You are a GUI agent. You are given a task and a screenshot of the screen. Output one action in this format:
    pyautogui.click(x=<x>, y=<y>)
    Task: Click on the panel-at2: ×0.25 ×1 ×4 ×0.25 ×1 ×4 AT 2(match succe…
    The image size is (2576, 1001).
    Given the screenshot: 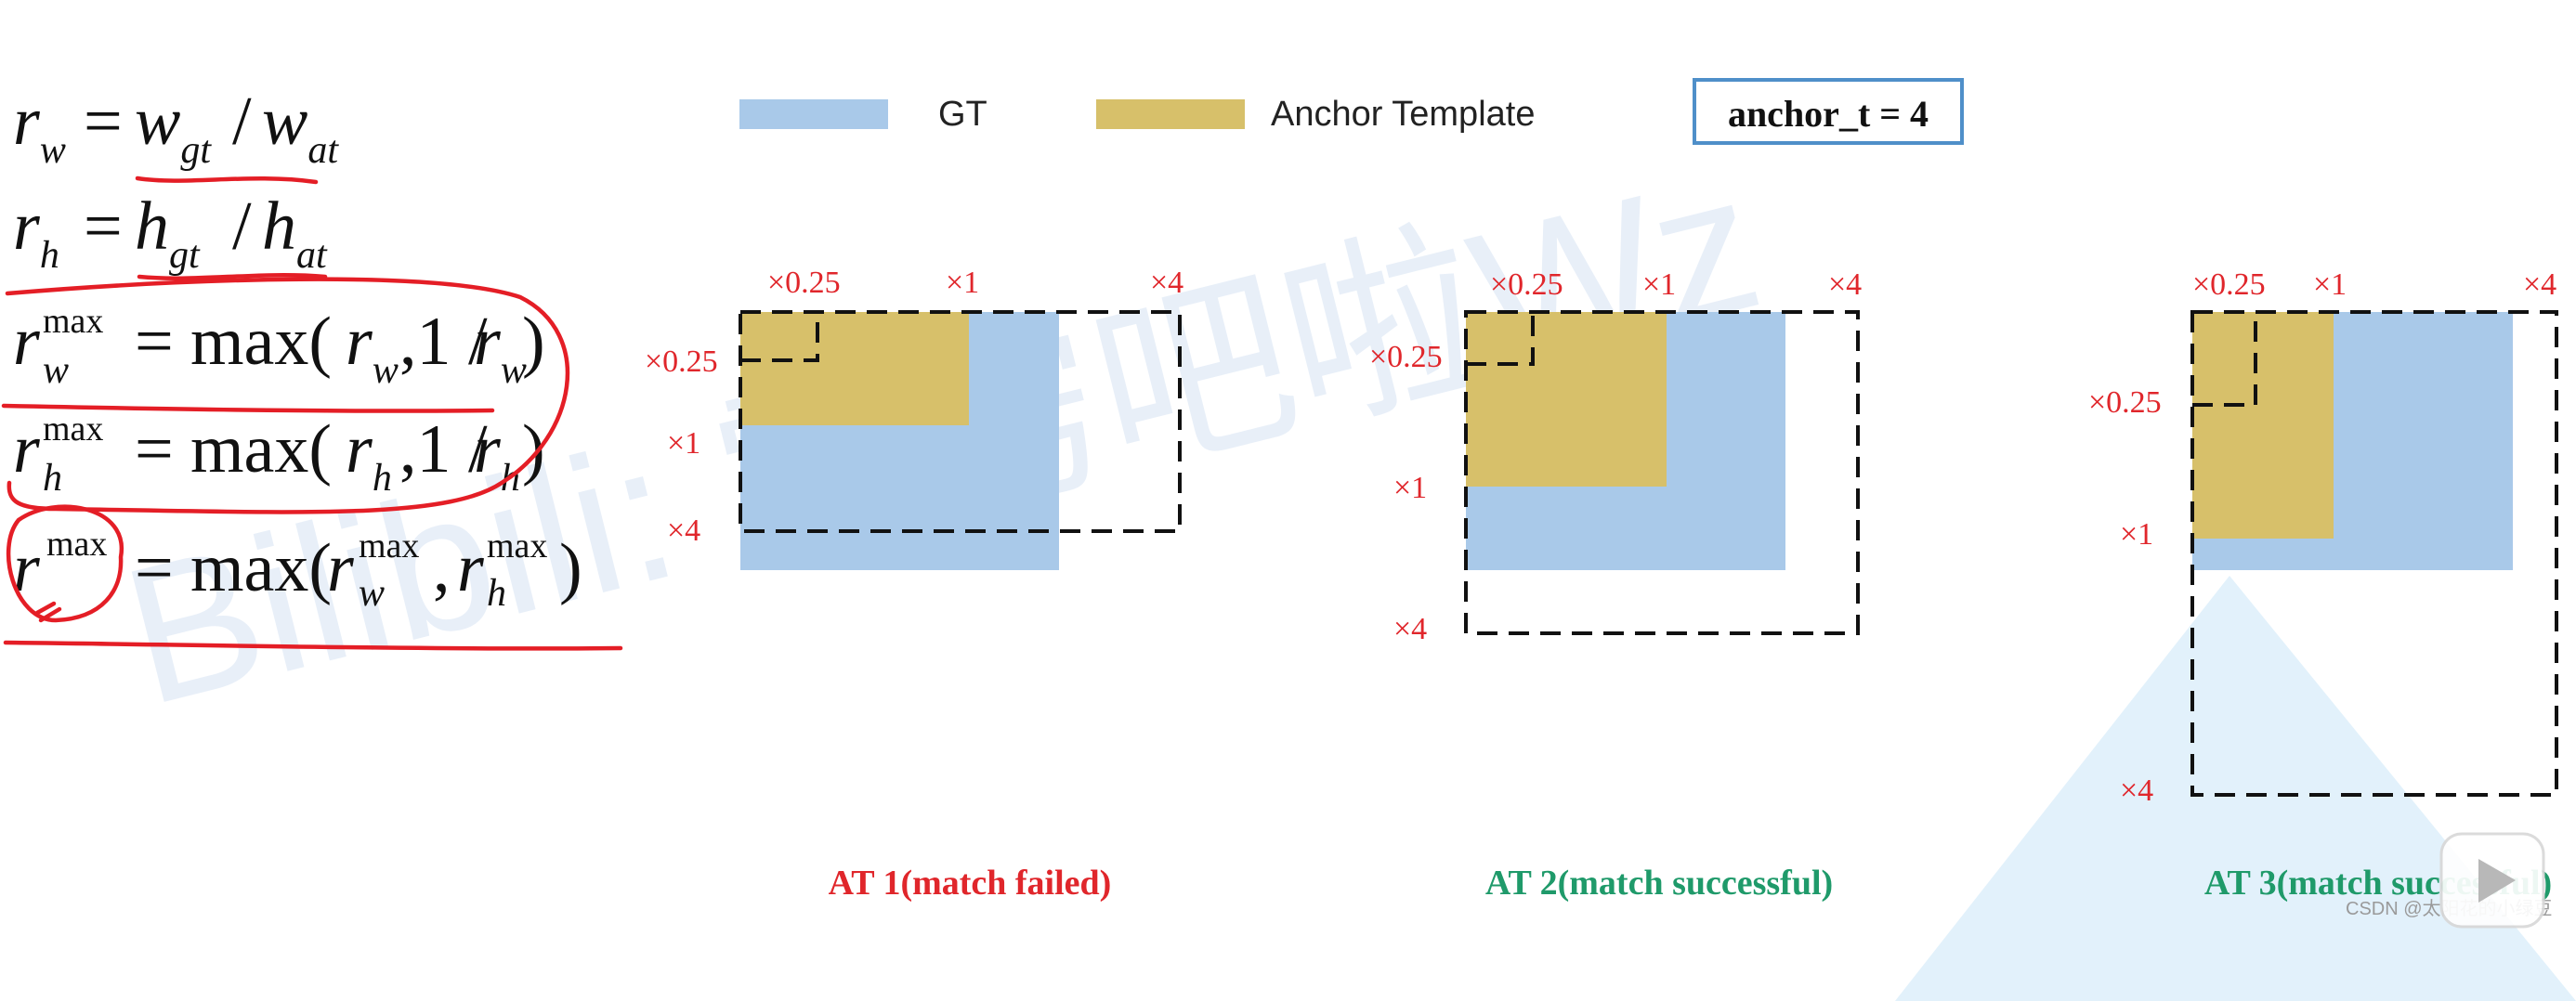 What is the action you would take?
    pyautogui.click(x=1615, y=585)
    